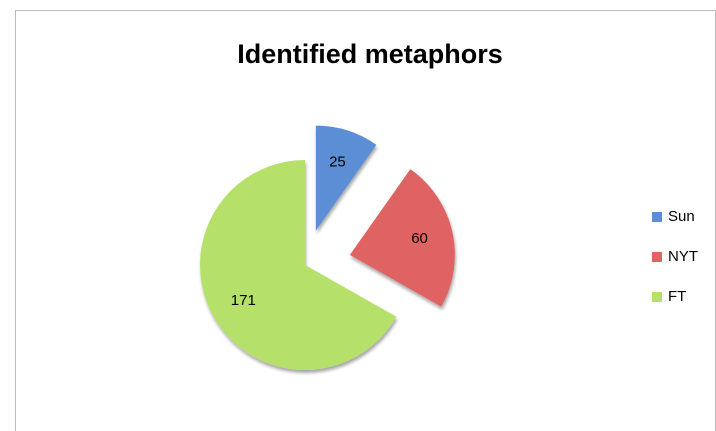  Describe the element at coordinates (337, 162) in the screenshot. I see `data-label: 25` at that location.